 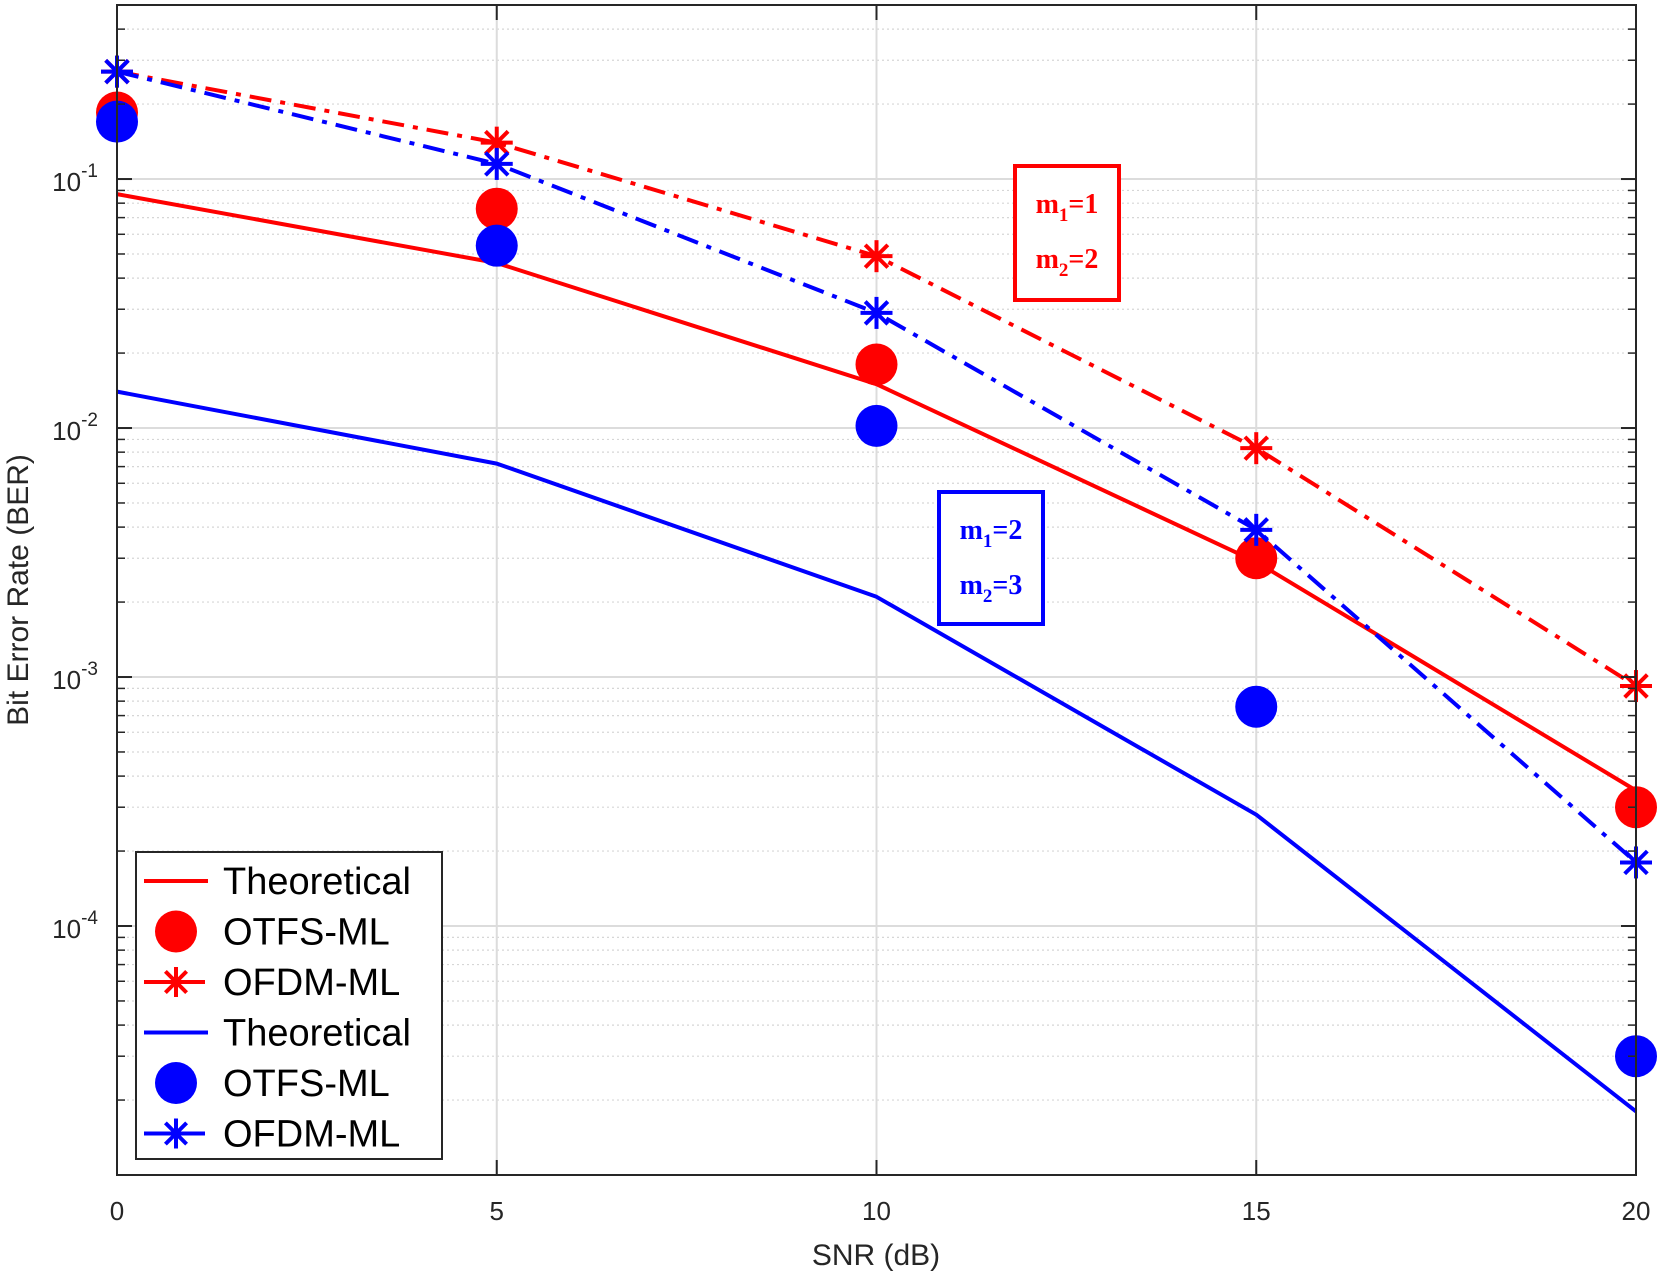 I want to click on y-tick-label: 10⁻¹, so click(x=75, y=179).